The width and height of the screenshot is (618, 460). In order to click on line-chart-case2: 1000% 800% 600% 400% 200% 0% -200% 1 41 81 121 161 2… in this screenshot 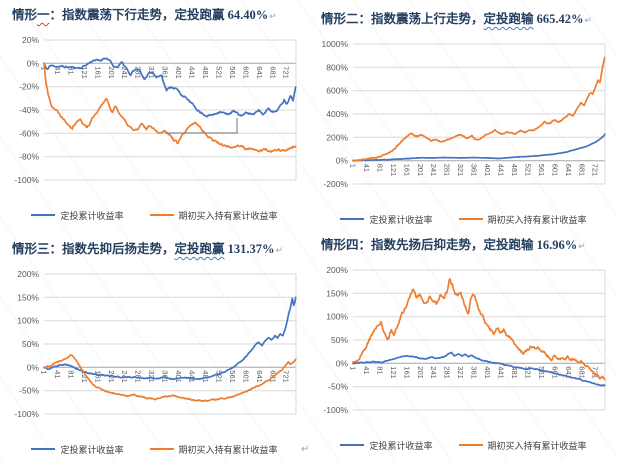, I will do `click(464, 114)`.